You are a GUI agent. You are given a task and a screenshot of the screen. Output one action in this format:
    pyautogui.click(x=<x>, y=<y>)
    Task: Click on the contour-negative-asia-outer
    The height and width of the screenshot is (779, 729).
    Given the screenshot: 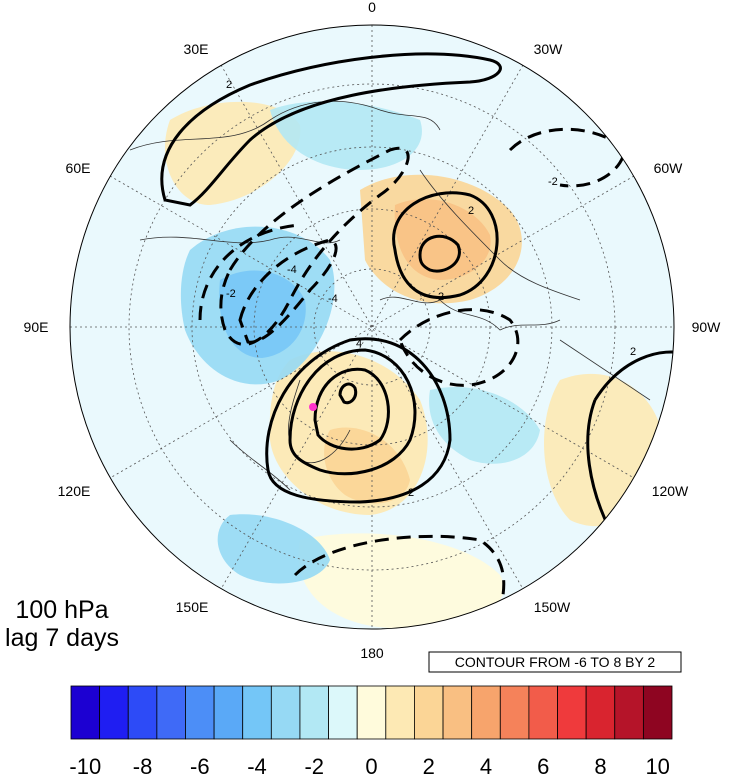 What is the action you would take?
    pyautogui.click(x=249, y=272)
    